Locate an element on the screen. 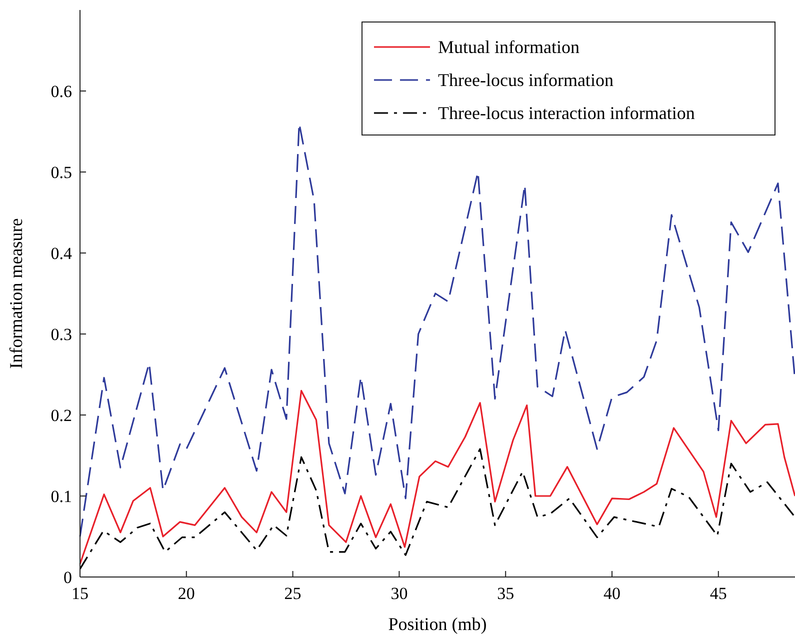 Image resolution: width=795 pixels, height=638 pixels. legend-label: Three-locus information is located at coordinates (526, 80).